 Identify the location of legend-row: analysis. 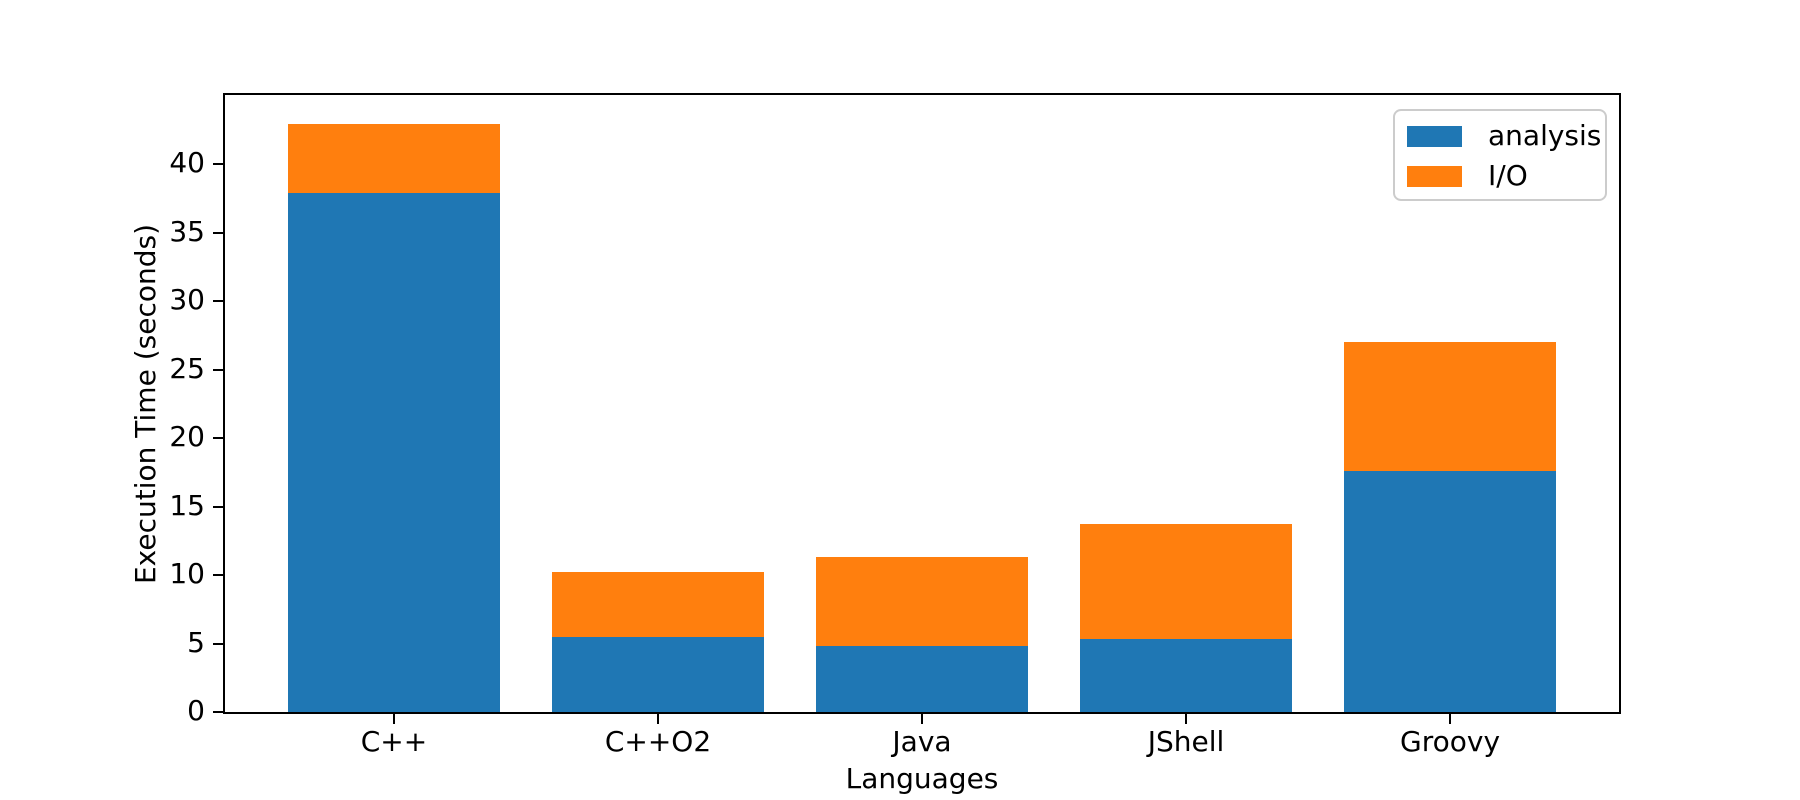
(1506, 136).